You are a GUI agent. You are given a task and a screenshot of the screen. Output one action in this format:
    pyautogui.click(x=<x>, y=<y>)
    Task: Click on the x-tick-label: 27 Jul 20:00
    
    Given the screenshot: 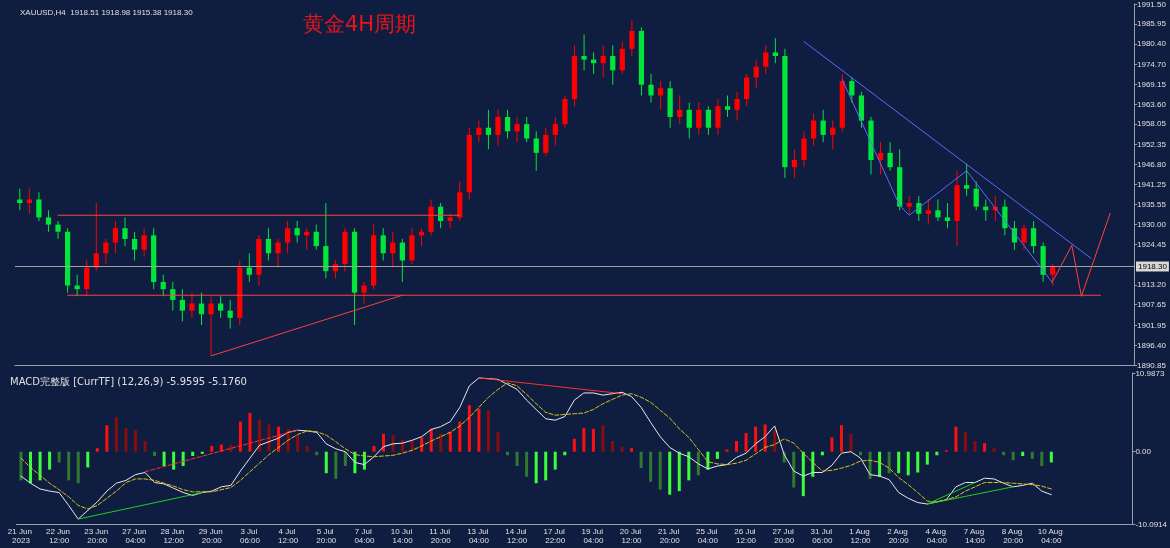 What is the action you would take?
    pyautogui.click(x=784, y=536)
    